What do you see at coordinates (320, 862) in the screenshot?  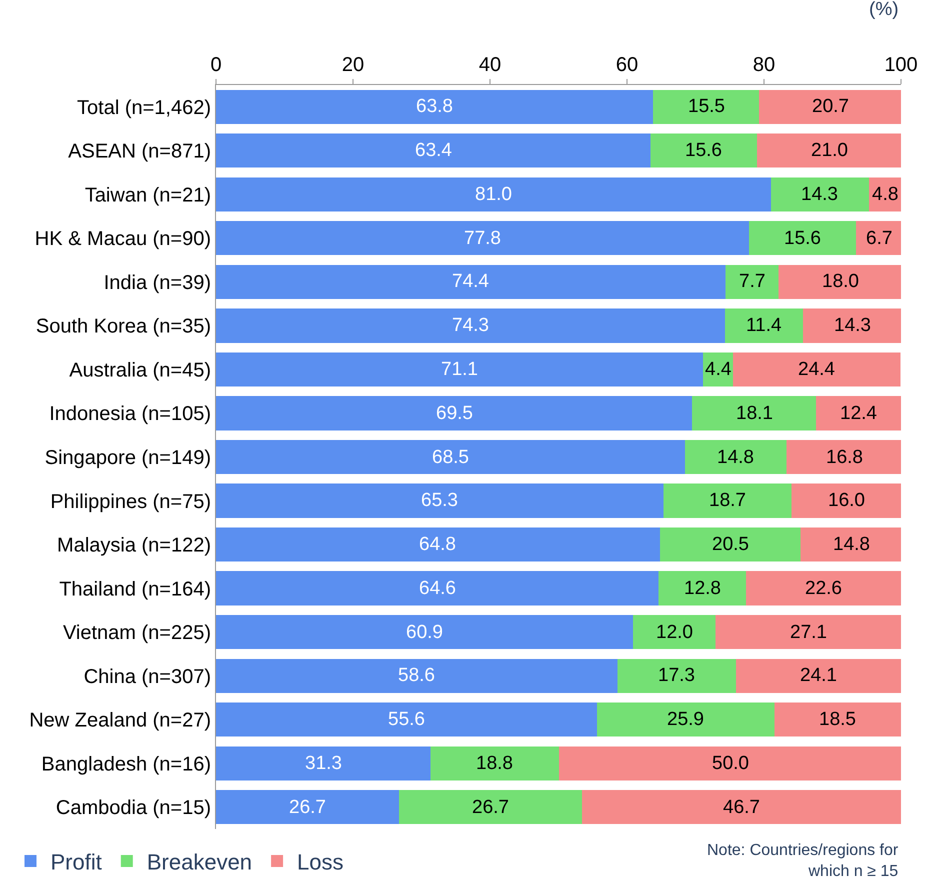 I see `legend-label: Loss` at bounding box center [320, 862].